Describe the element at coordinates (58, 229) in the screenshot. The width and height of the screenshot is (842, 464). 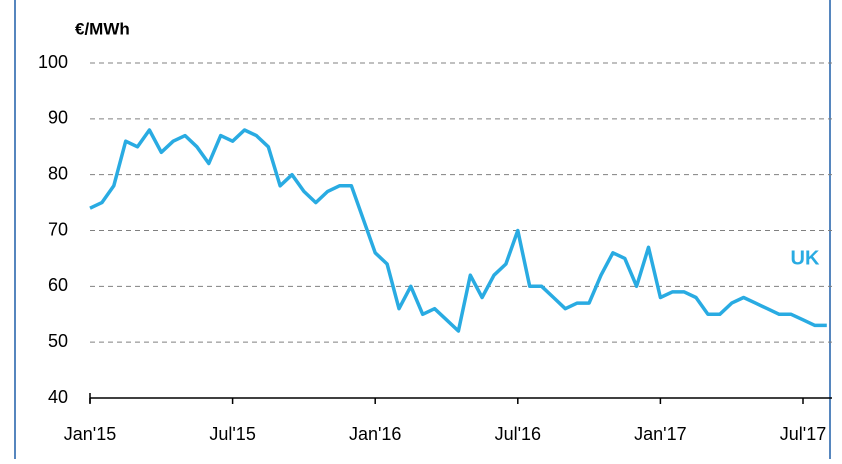
I see `y-tick-label: 70` at that location.